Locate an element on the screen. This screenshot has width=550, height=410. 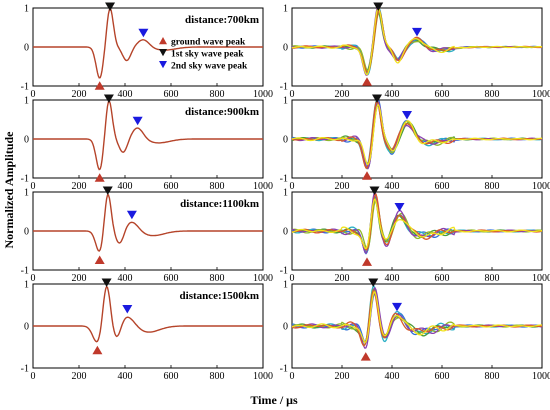
distance-annotation: distance:900km is located at coordinates (222, 112).